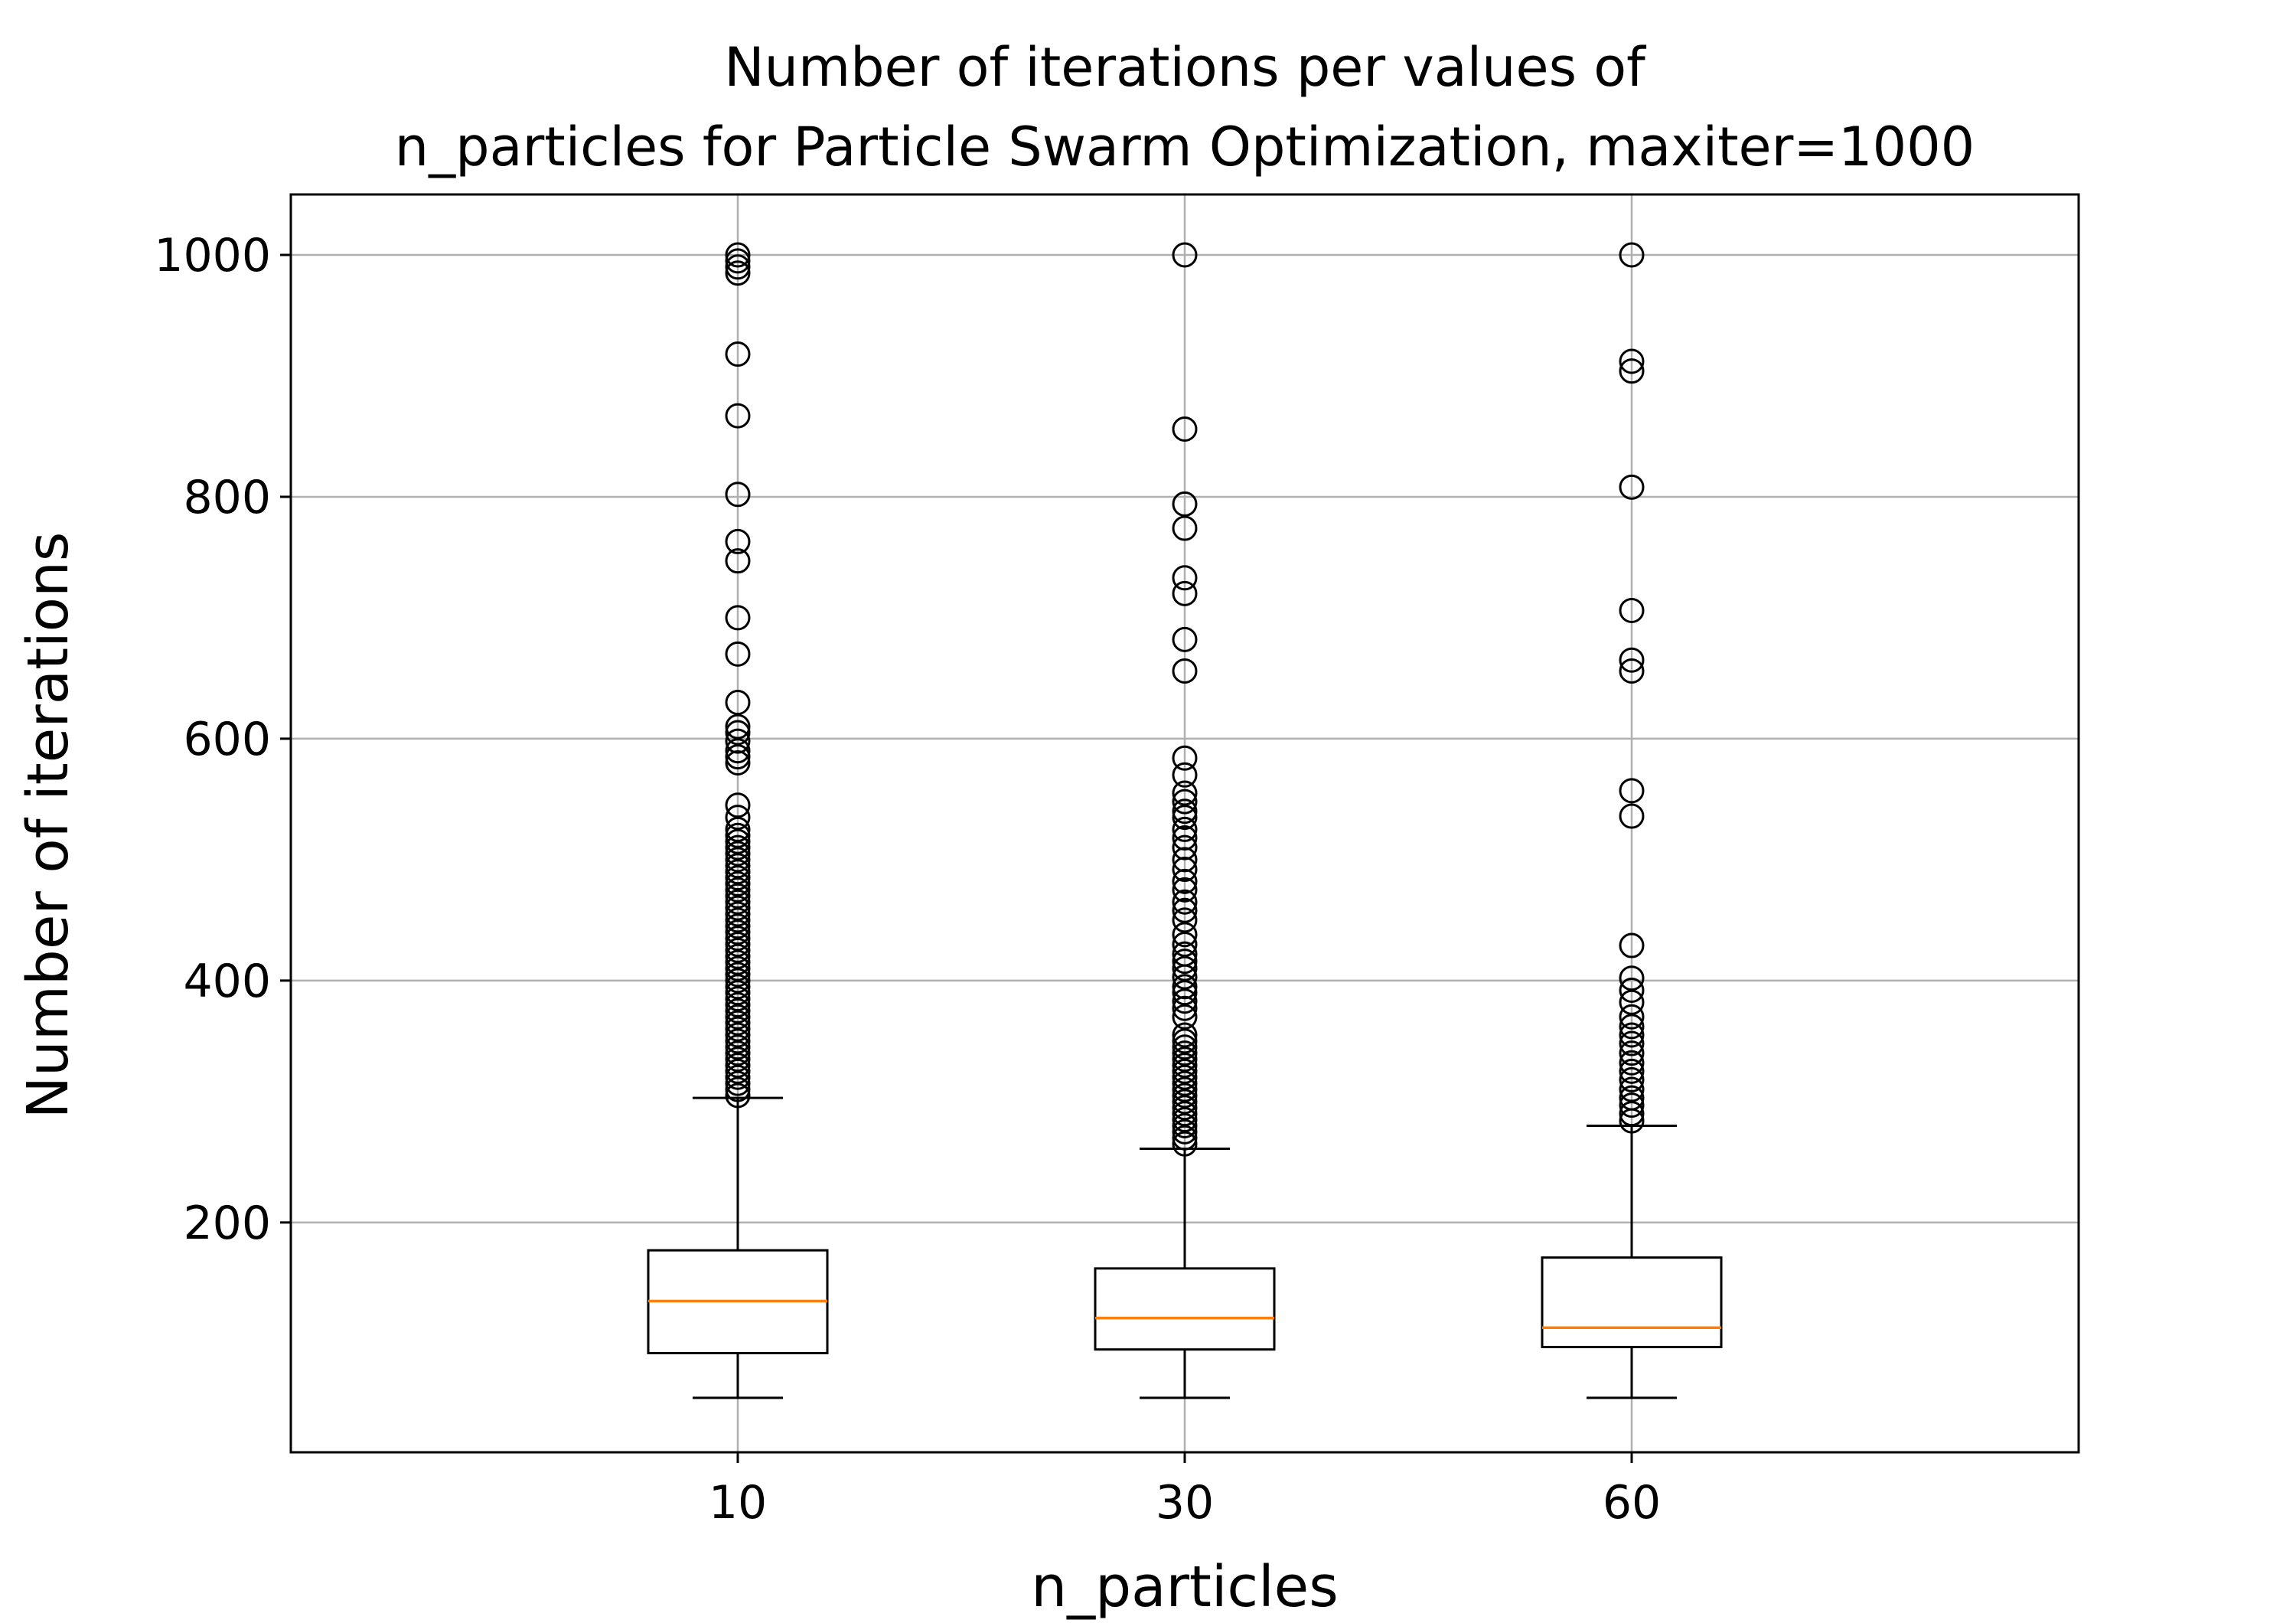  I want to click on y-tick-label: 600, so click(227, 739).